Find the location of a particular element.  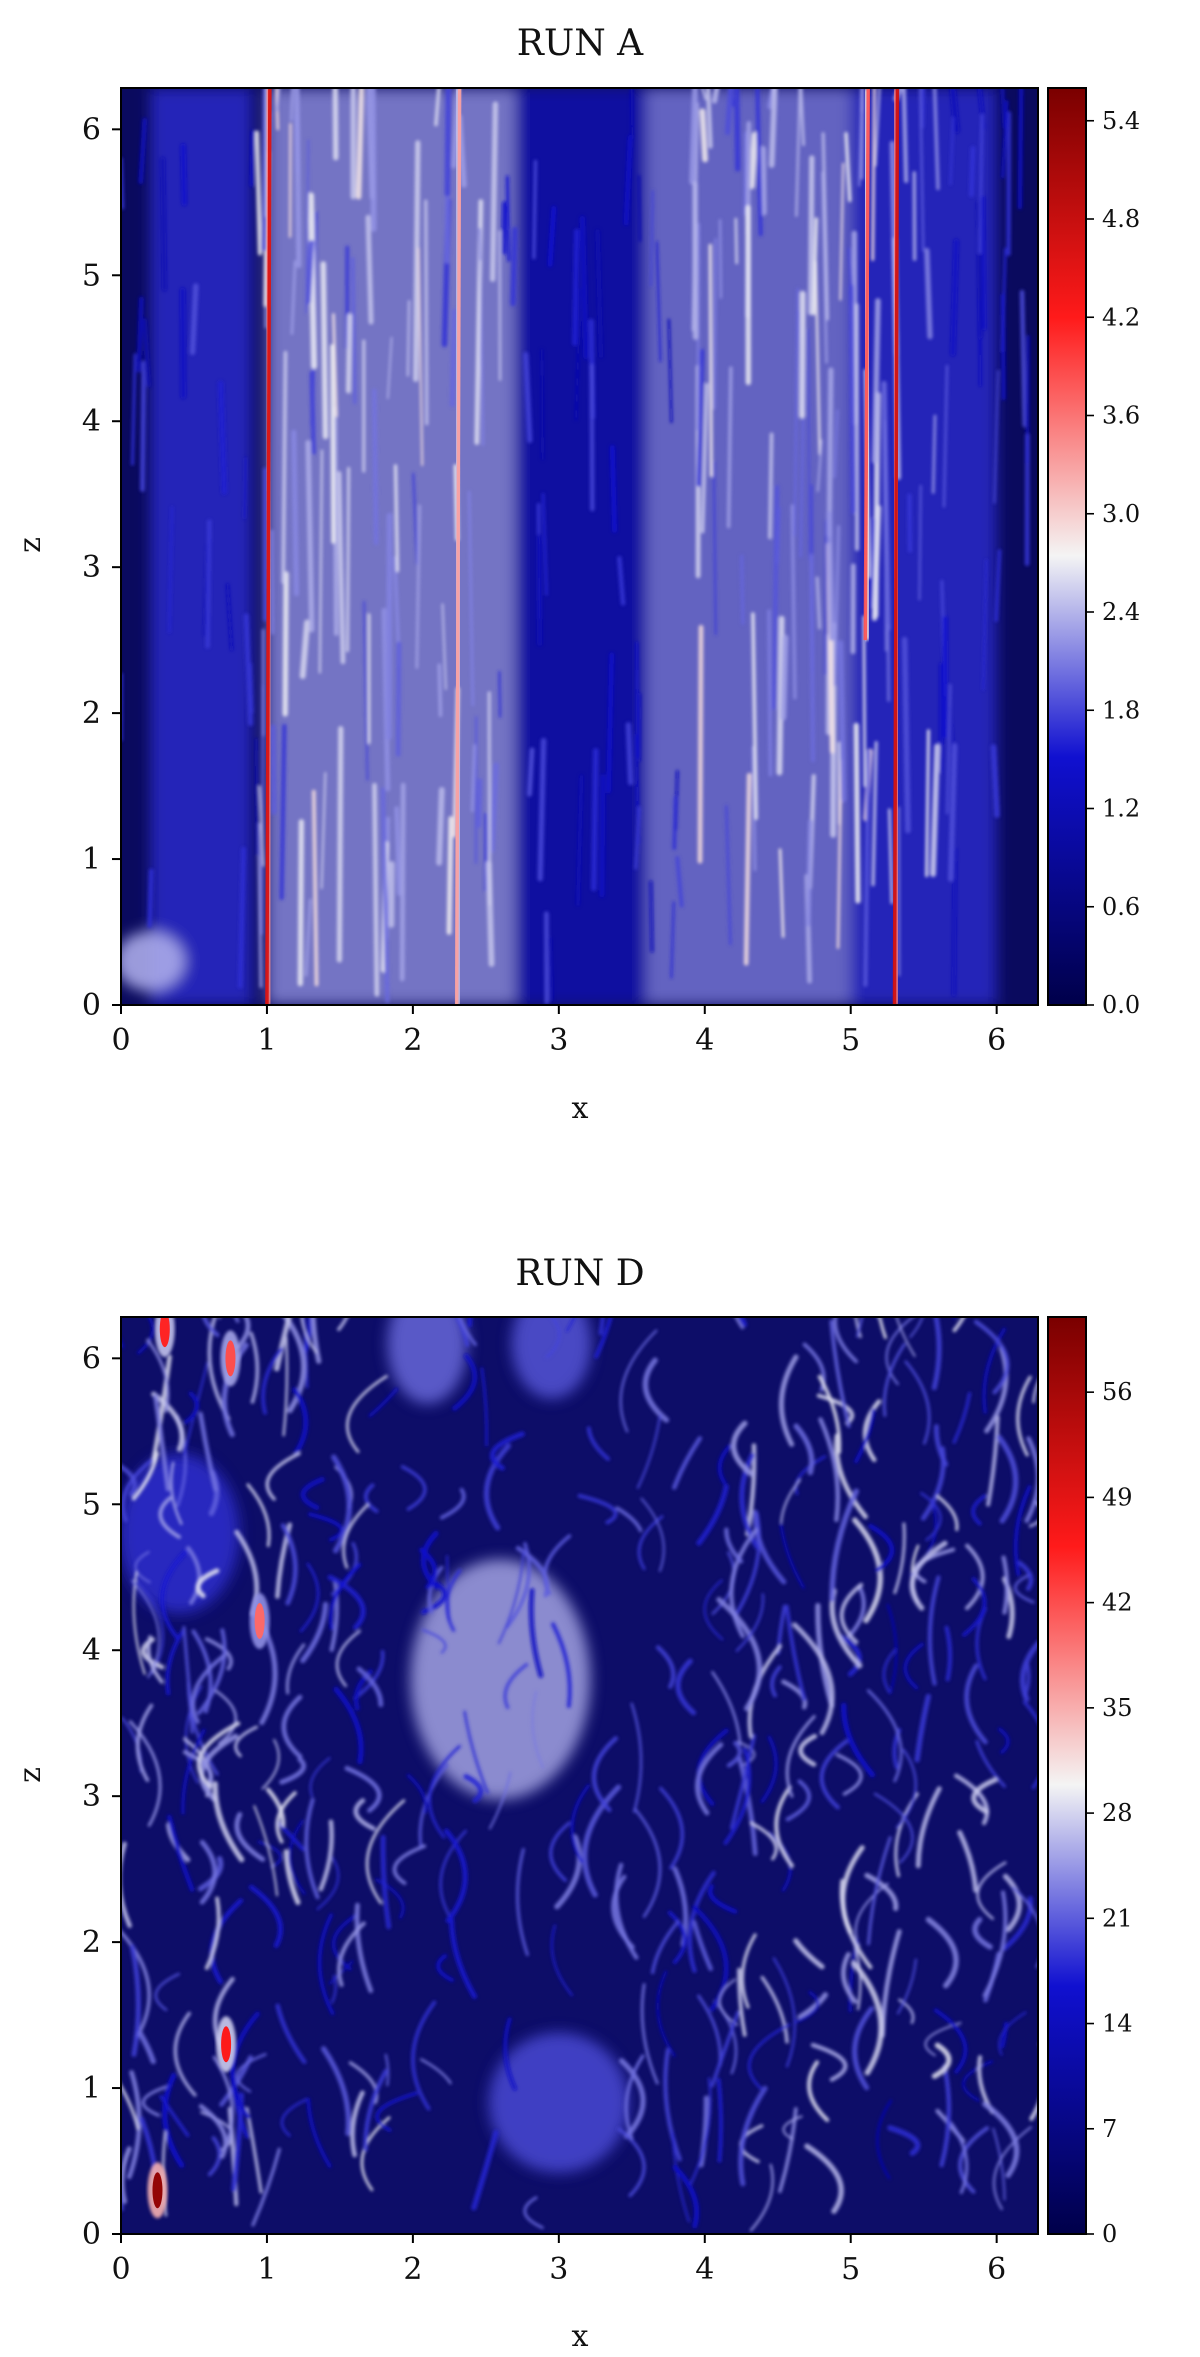

panel-d-colorbar-tick-label: 49 is located at coordinates (1117, 1497).